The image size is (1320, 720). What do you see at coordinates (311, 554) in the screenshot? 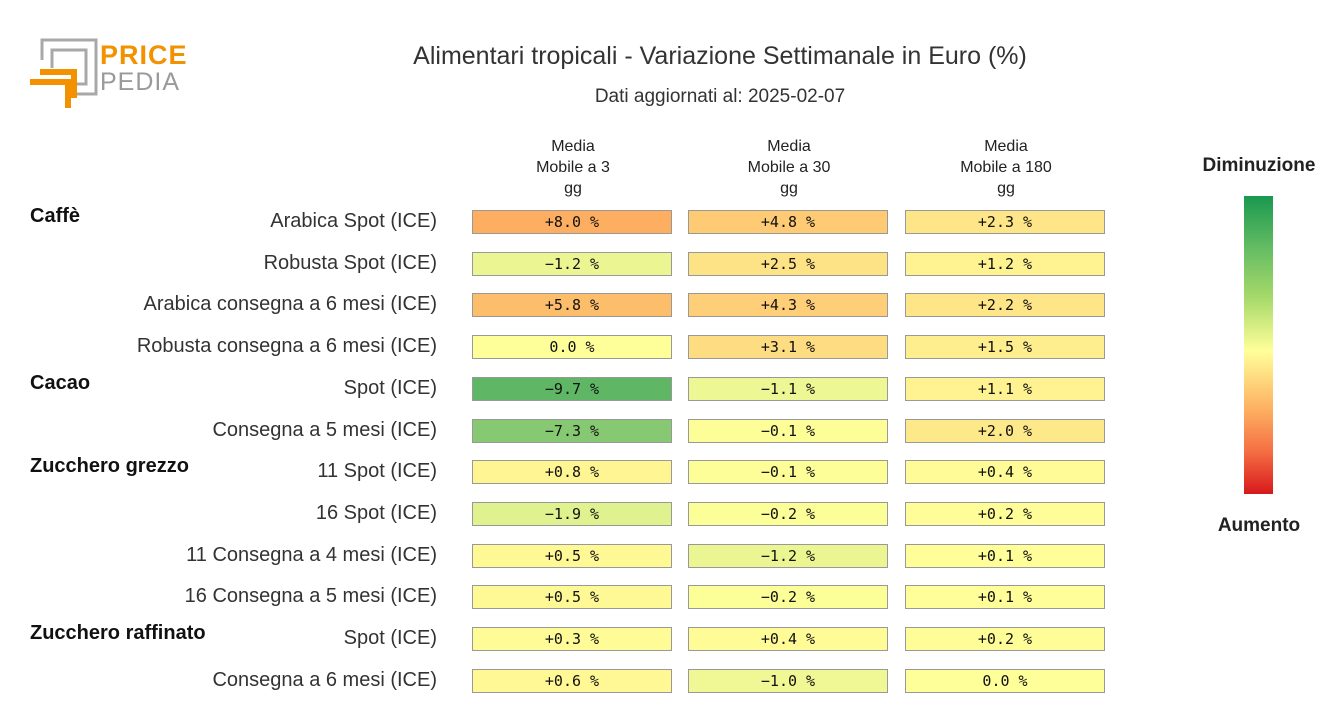
I see `row-label: 11 Consegna a 4 mesi (ICE)` at bounding box center [311, 554].